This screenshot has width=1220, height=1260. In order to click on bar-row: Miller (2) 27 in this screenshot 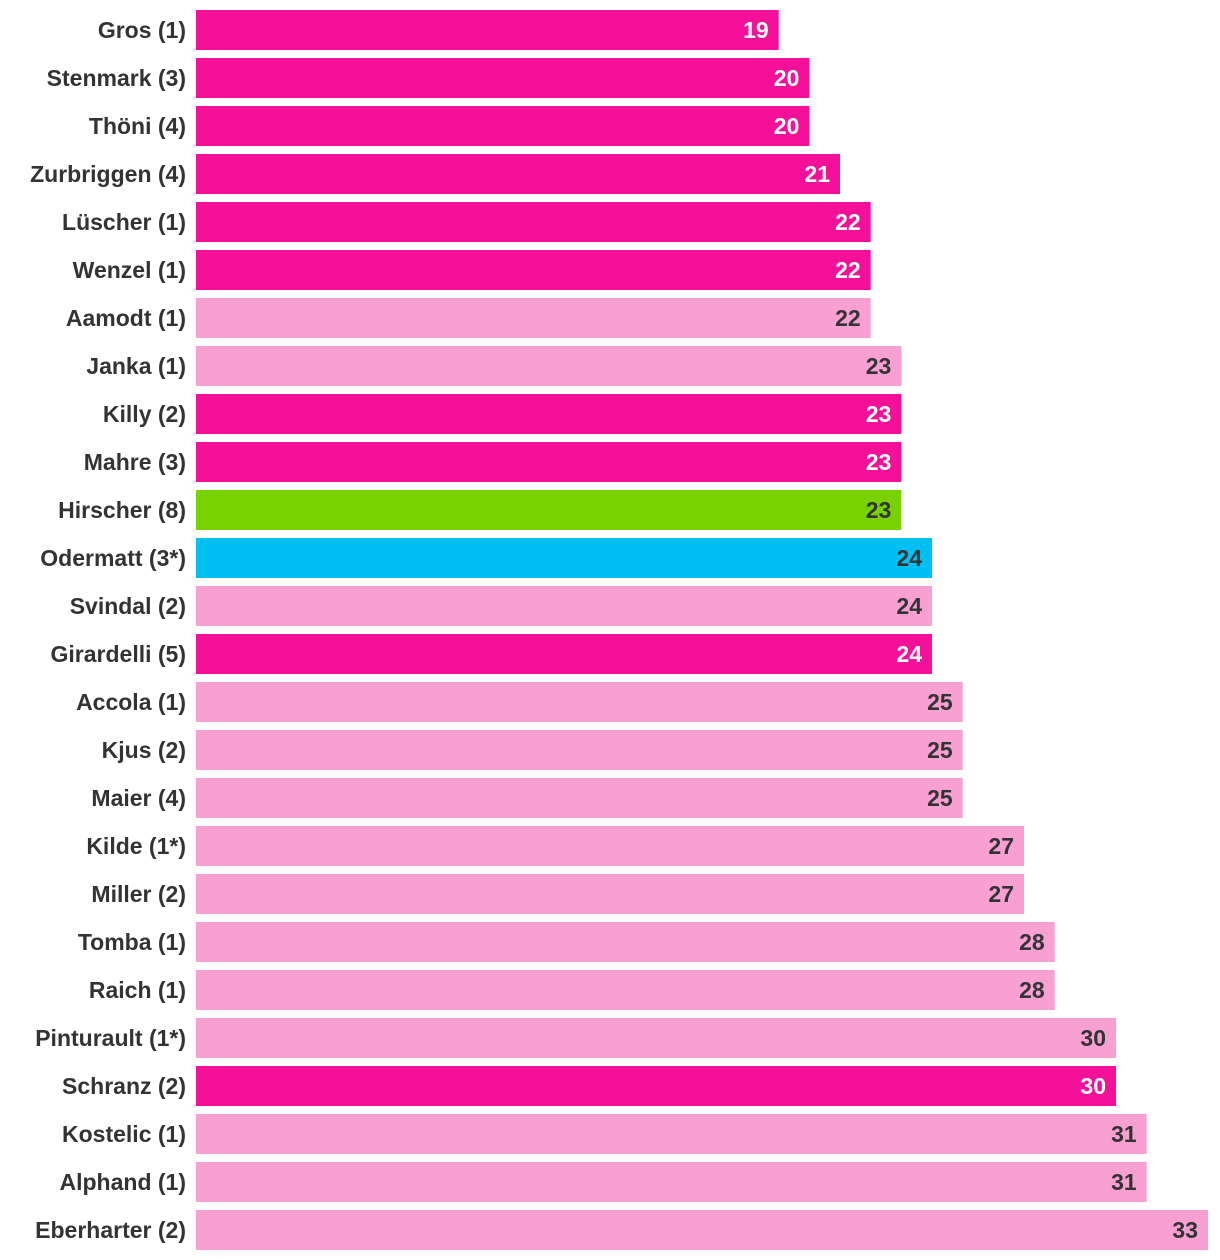, I will do `click(557, 894)`.